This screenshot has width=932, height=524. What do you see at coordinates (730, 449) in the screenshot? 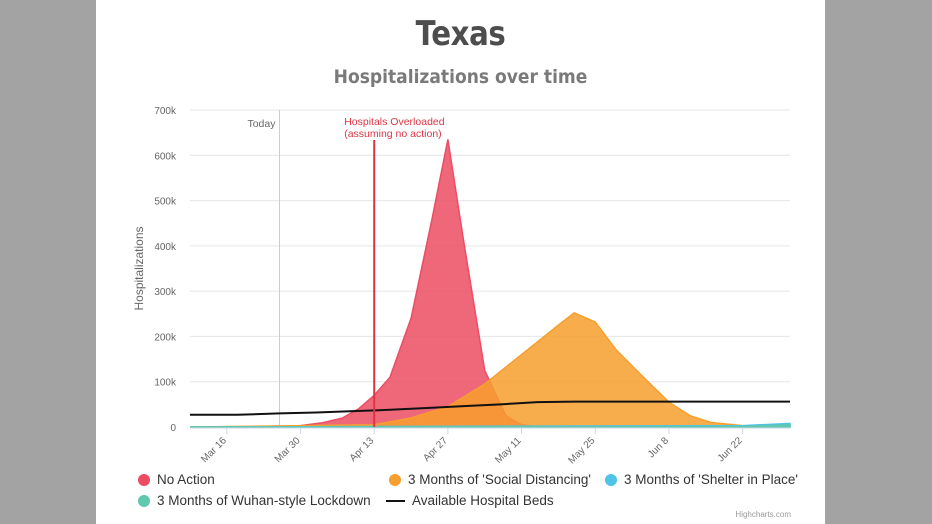
I see `x-tick-label: Jun 22` at bounding box center [730, 449].